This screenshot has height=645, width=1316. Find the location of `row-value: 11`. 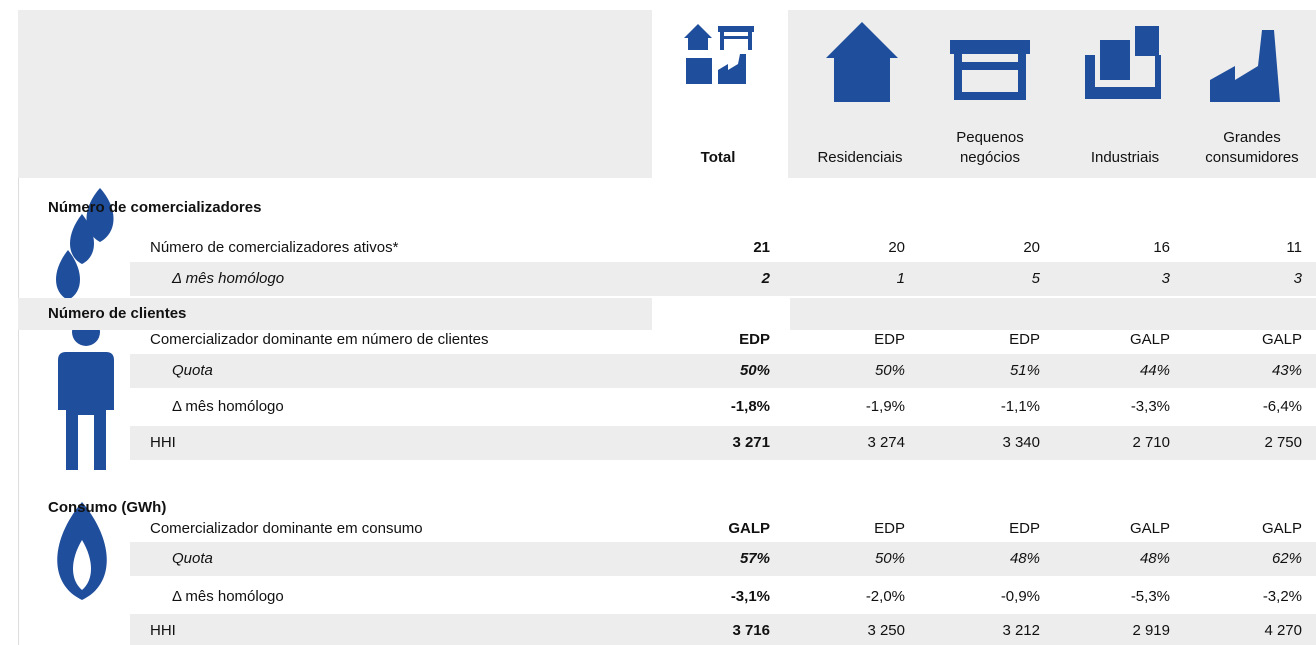

row-value: 11 is located at coordinates (1294, 247).